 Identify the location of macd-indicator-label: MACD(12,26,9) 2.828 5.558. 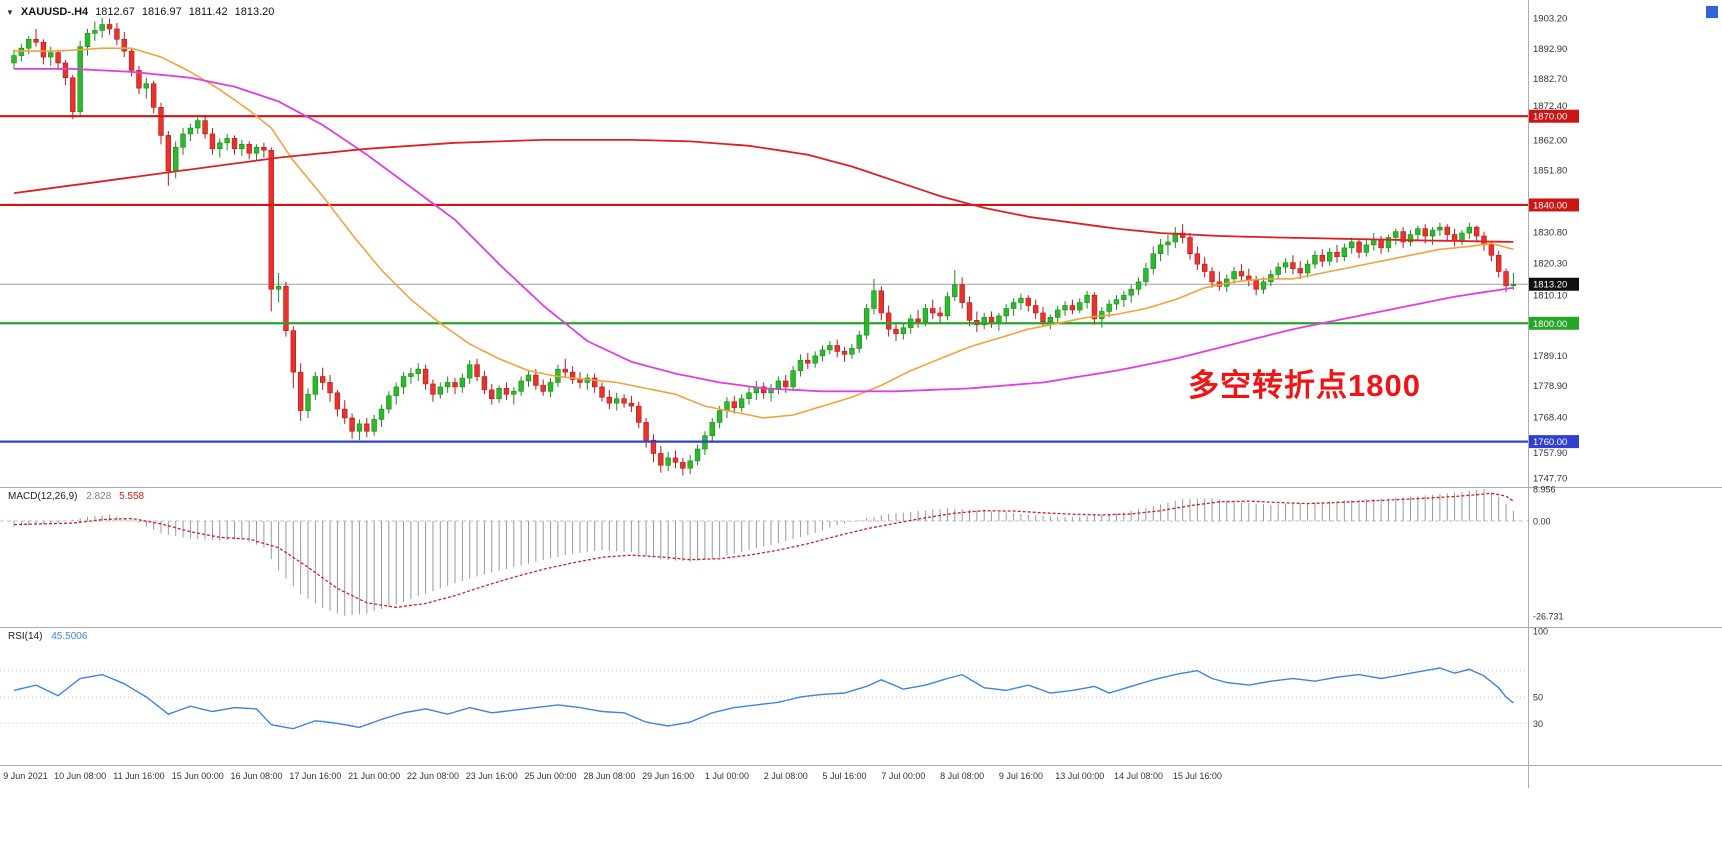
(76, 496).